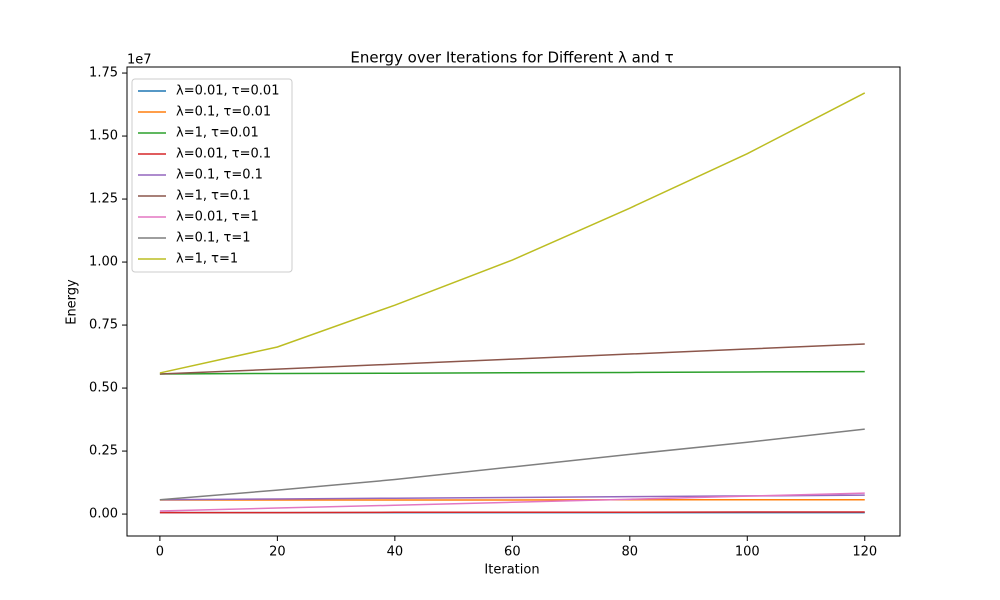 This screenshot has width=1000, height=600. I want to click on y-tick-label: 0.50, so click(103, 388).